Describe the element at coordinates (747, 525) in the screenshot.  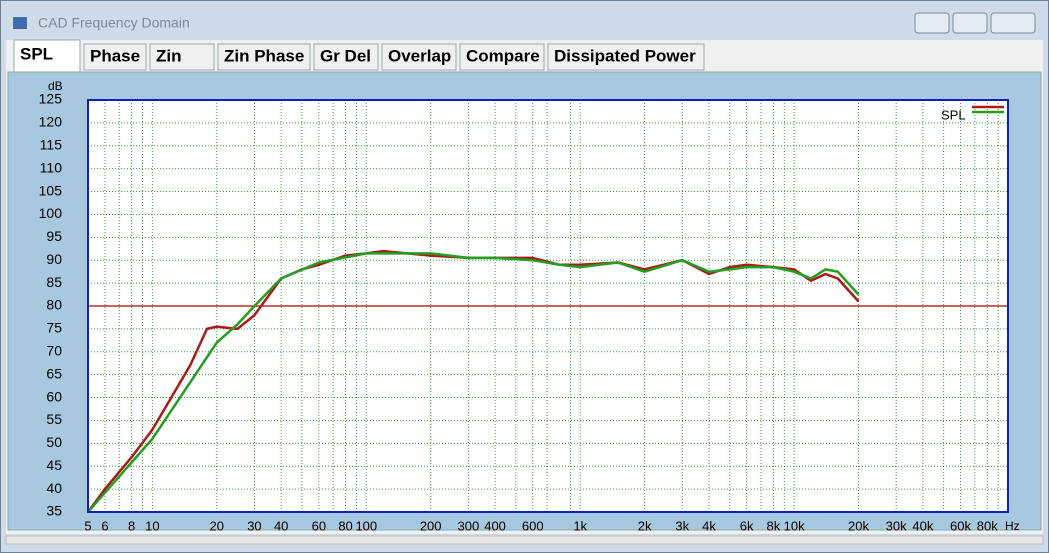
I see `x-tick-label: 6k` at that location.